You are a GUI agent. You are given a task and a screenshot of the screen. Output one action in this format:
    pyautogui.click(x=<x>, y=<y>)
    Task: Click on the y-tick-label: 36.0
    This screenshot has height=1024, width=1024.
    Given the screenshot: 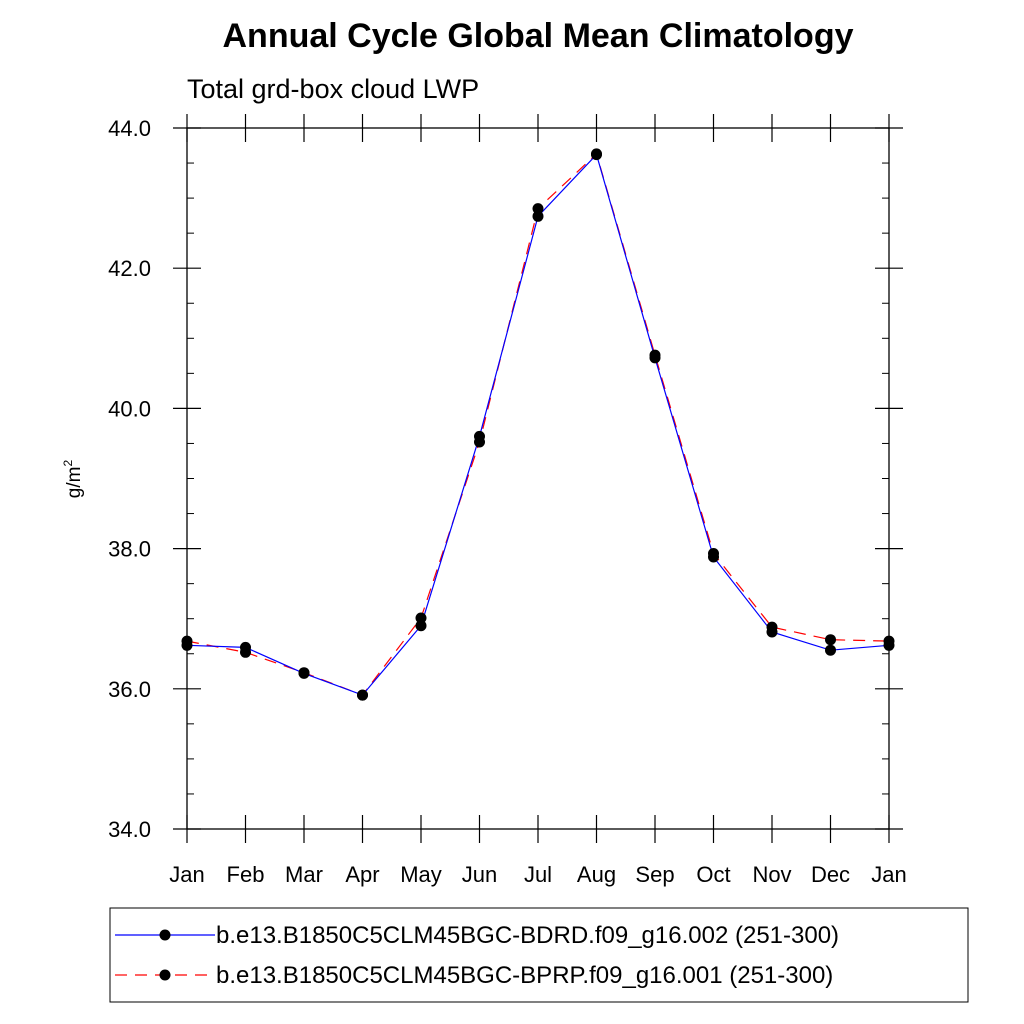 What is the action you would take?
    pyautogui.click(x=129, y=689)
    